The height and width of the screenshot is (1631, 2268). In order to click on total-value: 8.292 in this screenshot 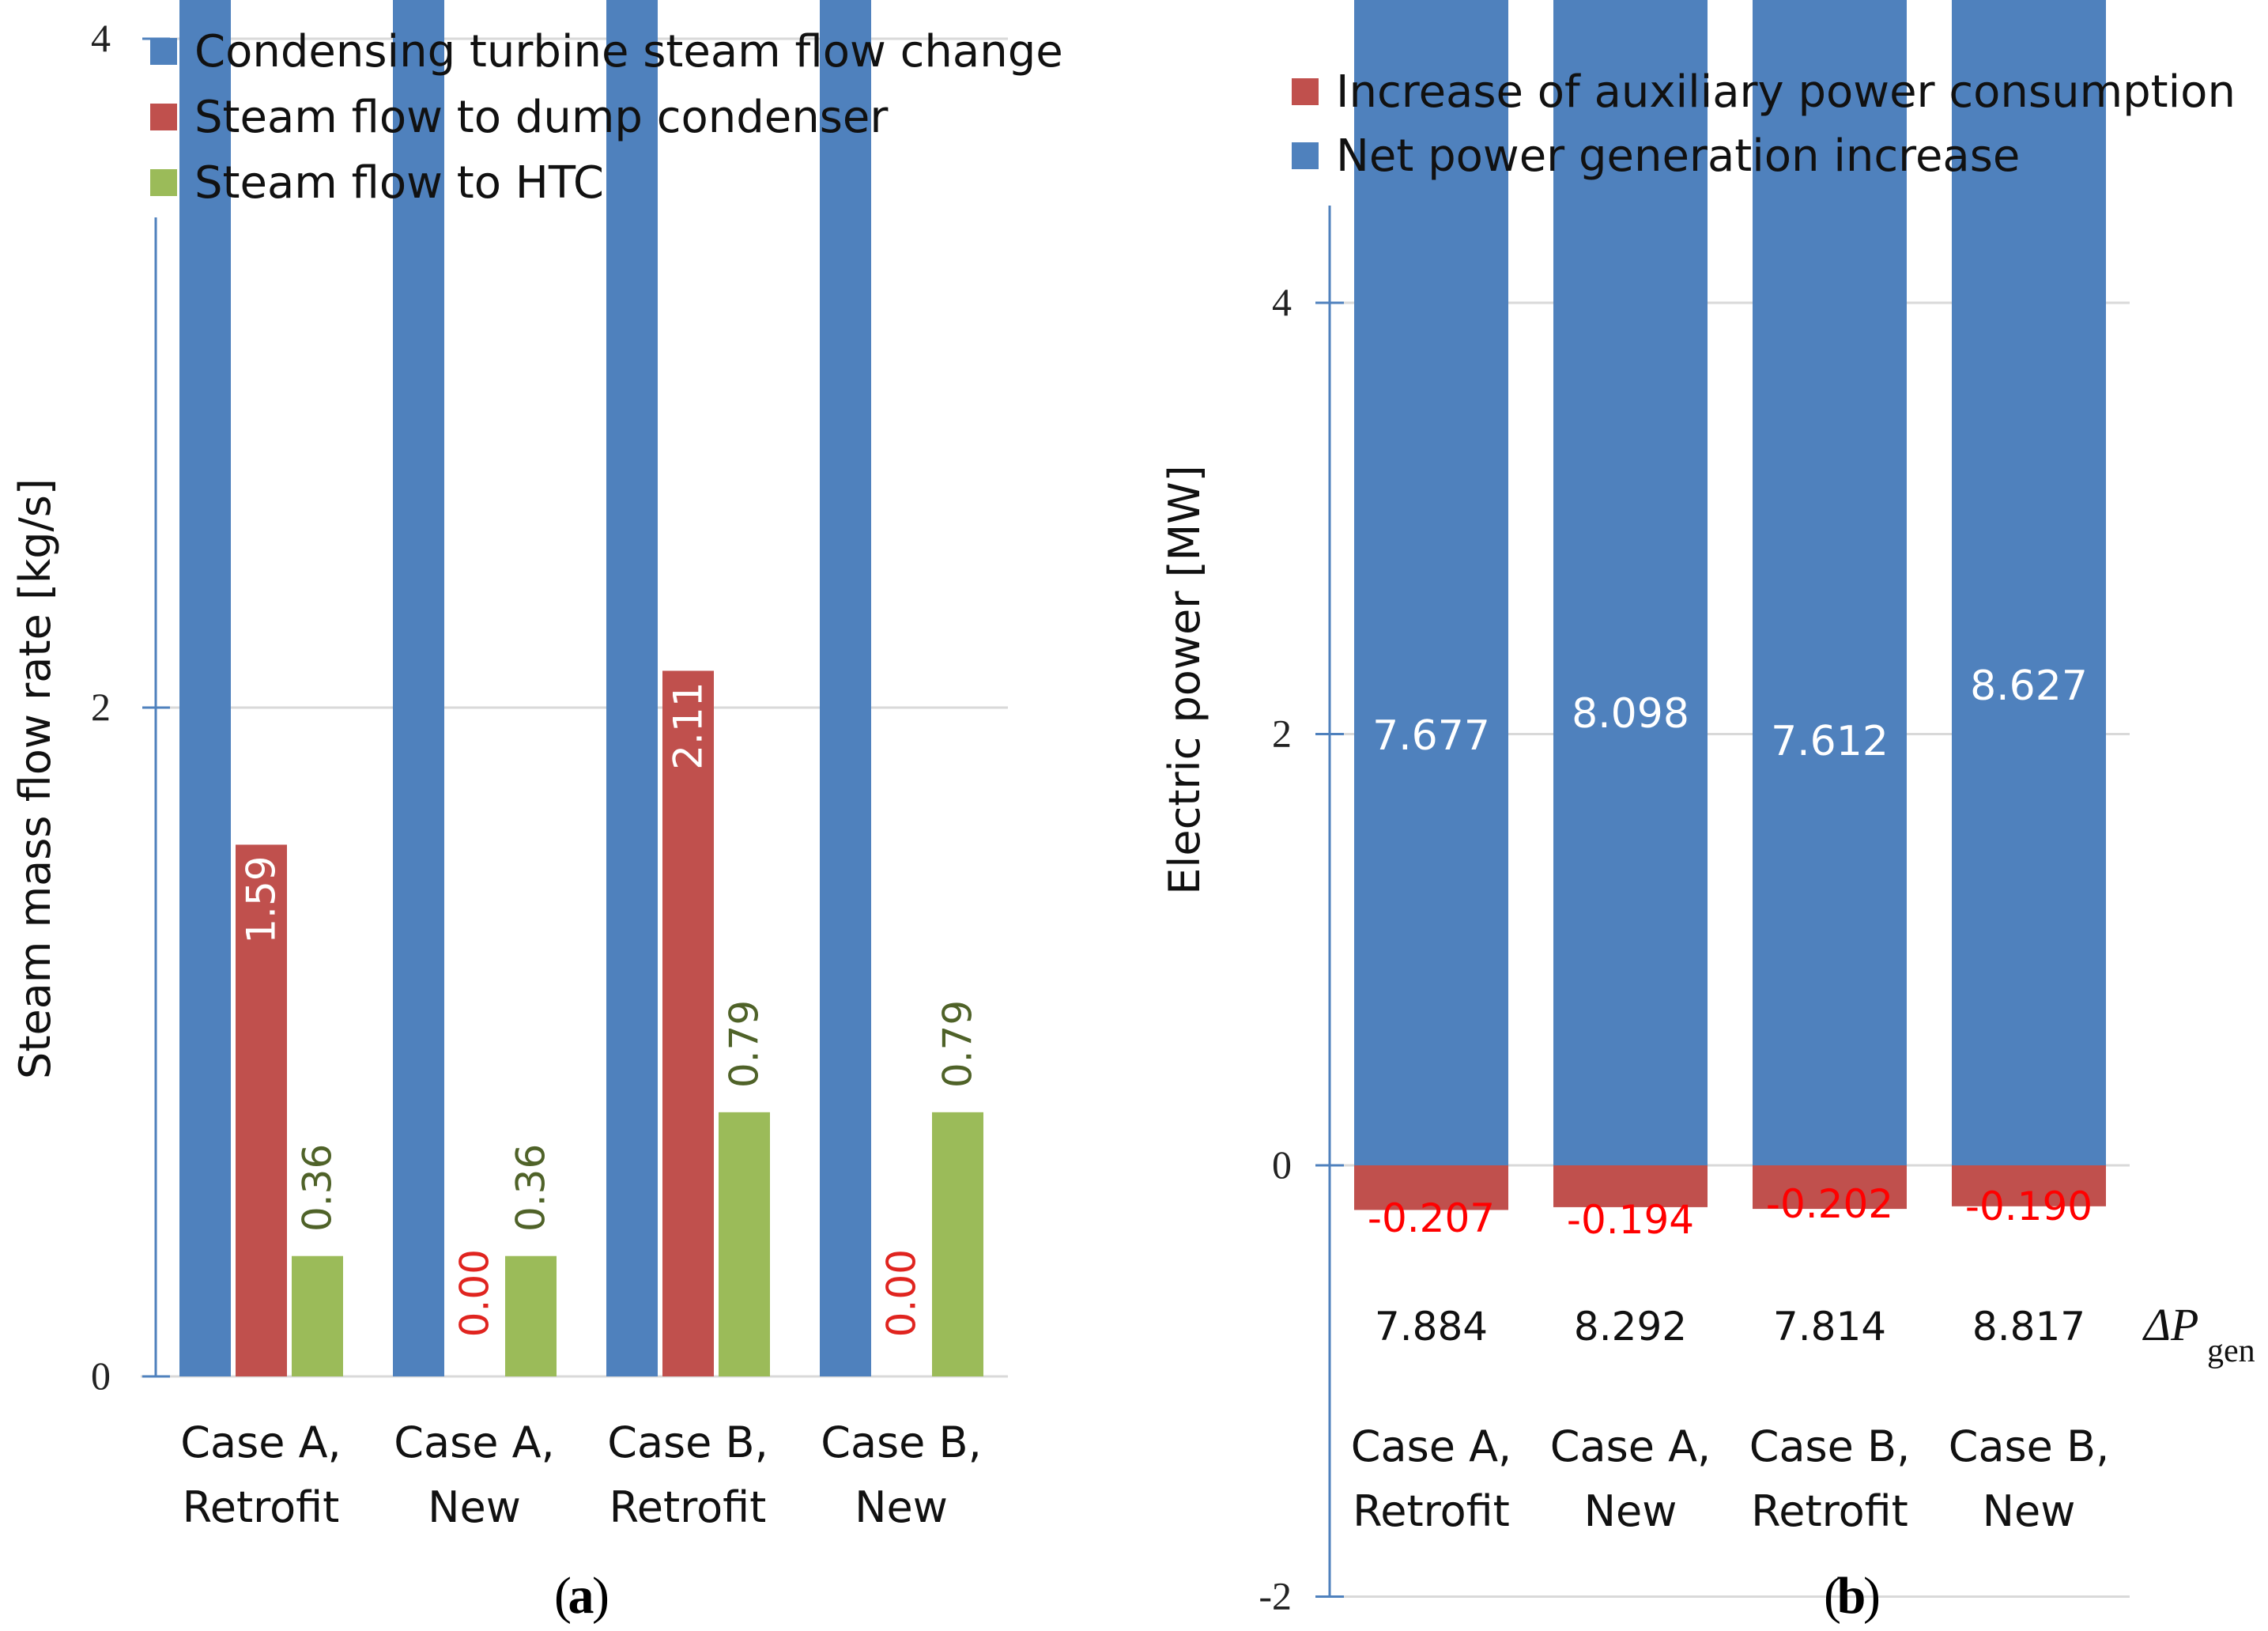, I will do `click(1630, 1327)`.